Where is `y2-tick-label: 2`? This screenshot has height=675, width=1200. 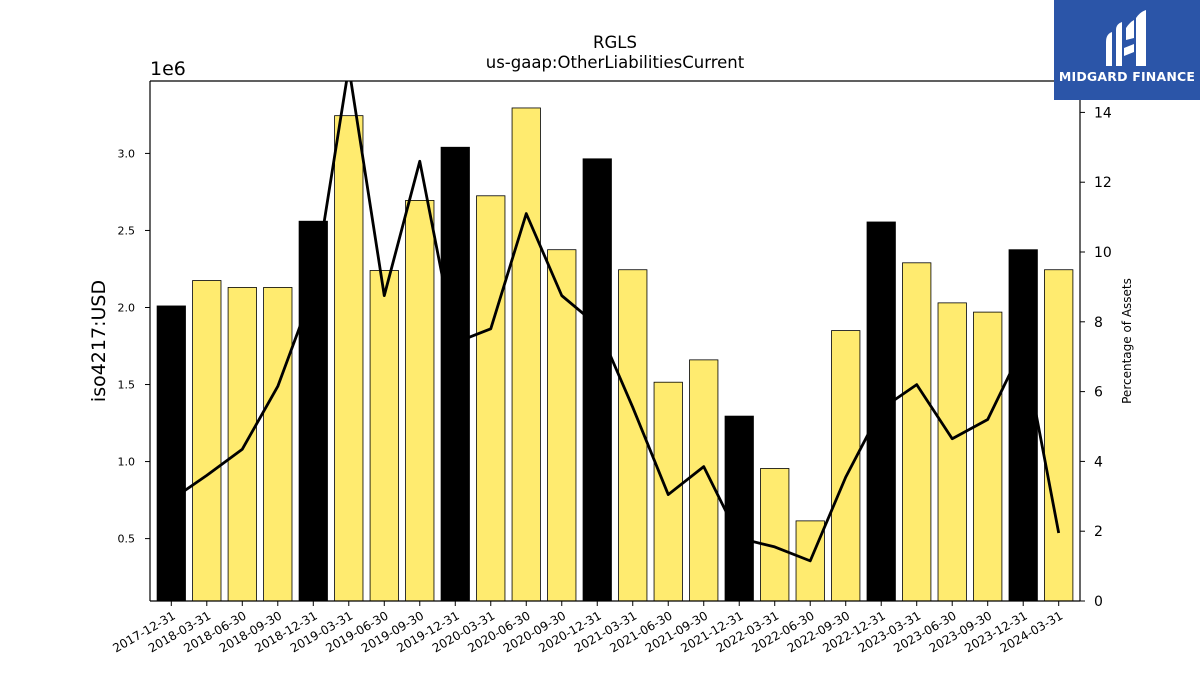
y2-tick-label: 2 is located at coordinates (1098, 532).